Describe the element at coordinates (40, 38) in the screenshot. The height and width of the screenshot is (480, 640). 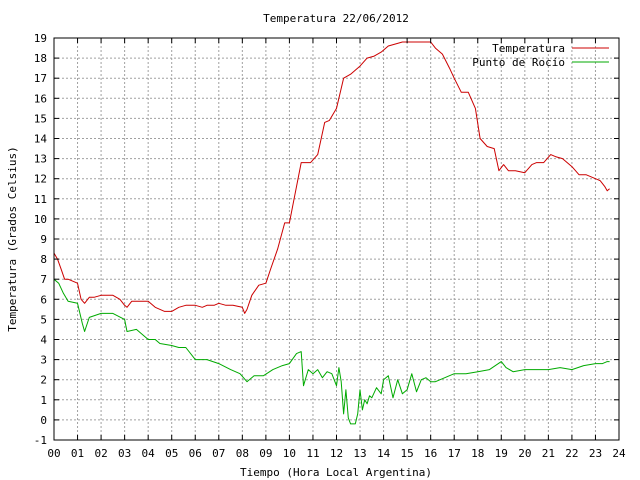
I see `y-tick-label: 19` at that location.